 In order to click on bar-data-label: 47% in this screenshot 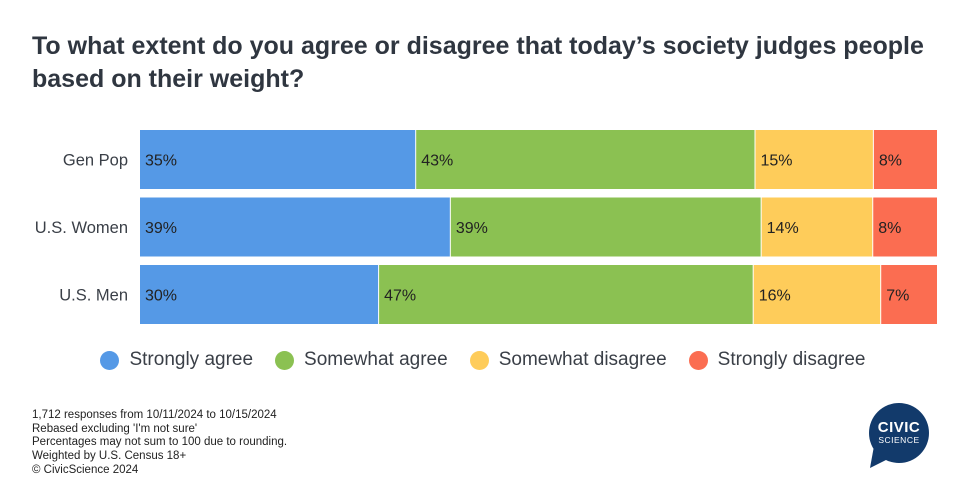, I will do `click(400, 296)`.